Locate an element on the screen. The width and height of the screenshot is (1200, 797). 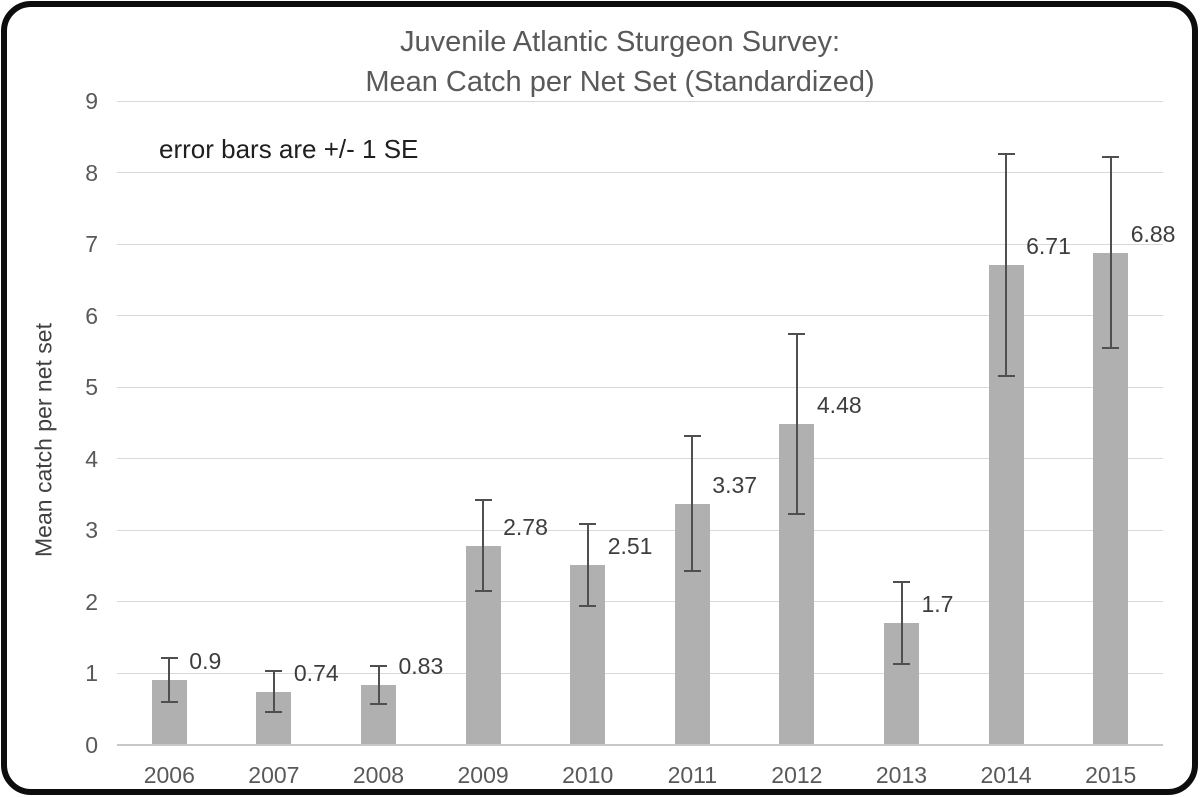
value-label: 0.74 is located at coordinates (316, 672).